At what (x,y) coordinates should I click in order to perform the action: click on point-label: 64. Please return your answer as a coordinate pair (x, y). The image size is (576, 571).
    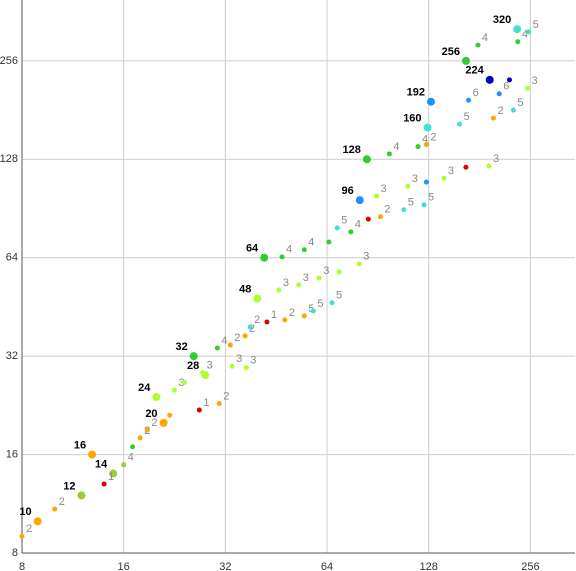
    Looking at the image, I should click on (252, 249).